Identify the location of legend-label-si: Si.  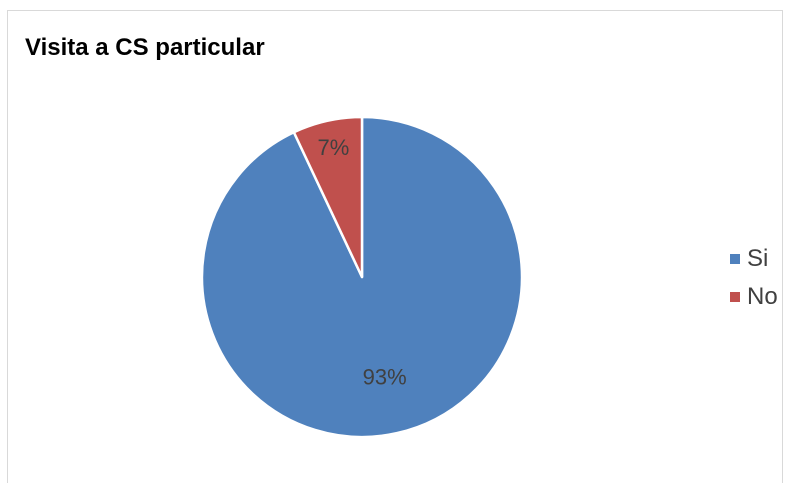
(758, 258).